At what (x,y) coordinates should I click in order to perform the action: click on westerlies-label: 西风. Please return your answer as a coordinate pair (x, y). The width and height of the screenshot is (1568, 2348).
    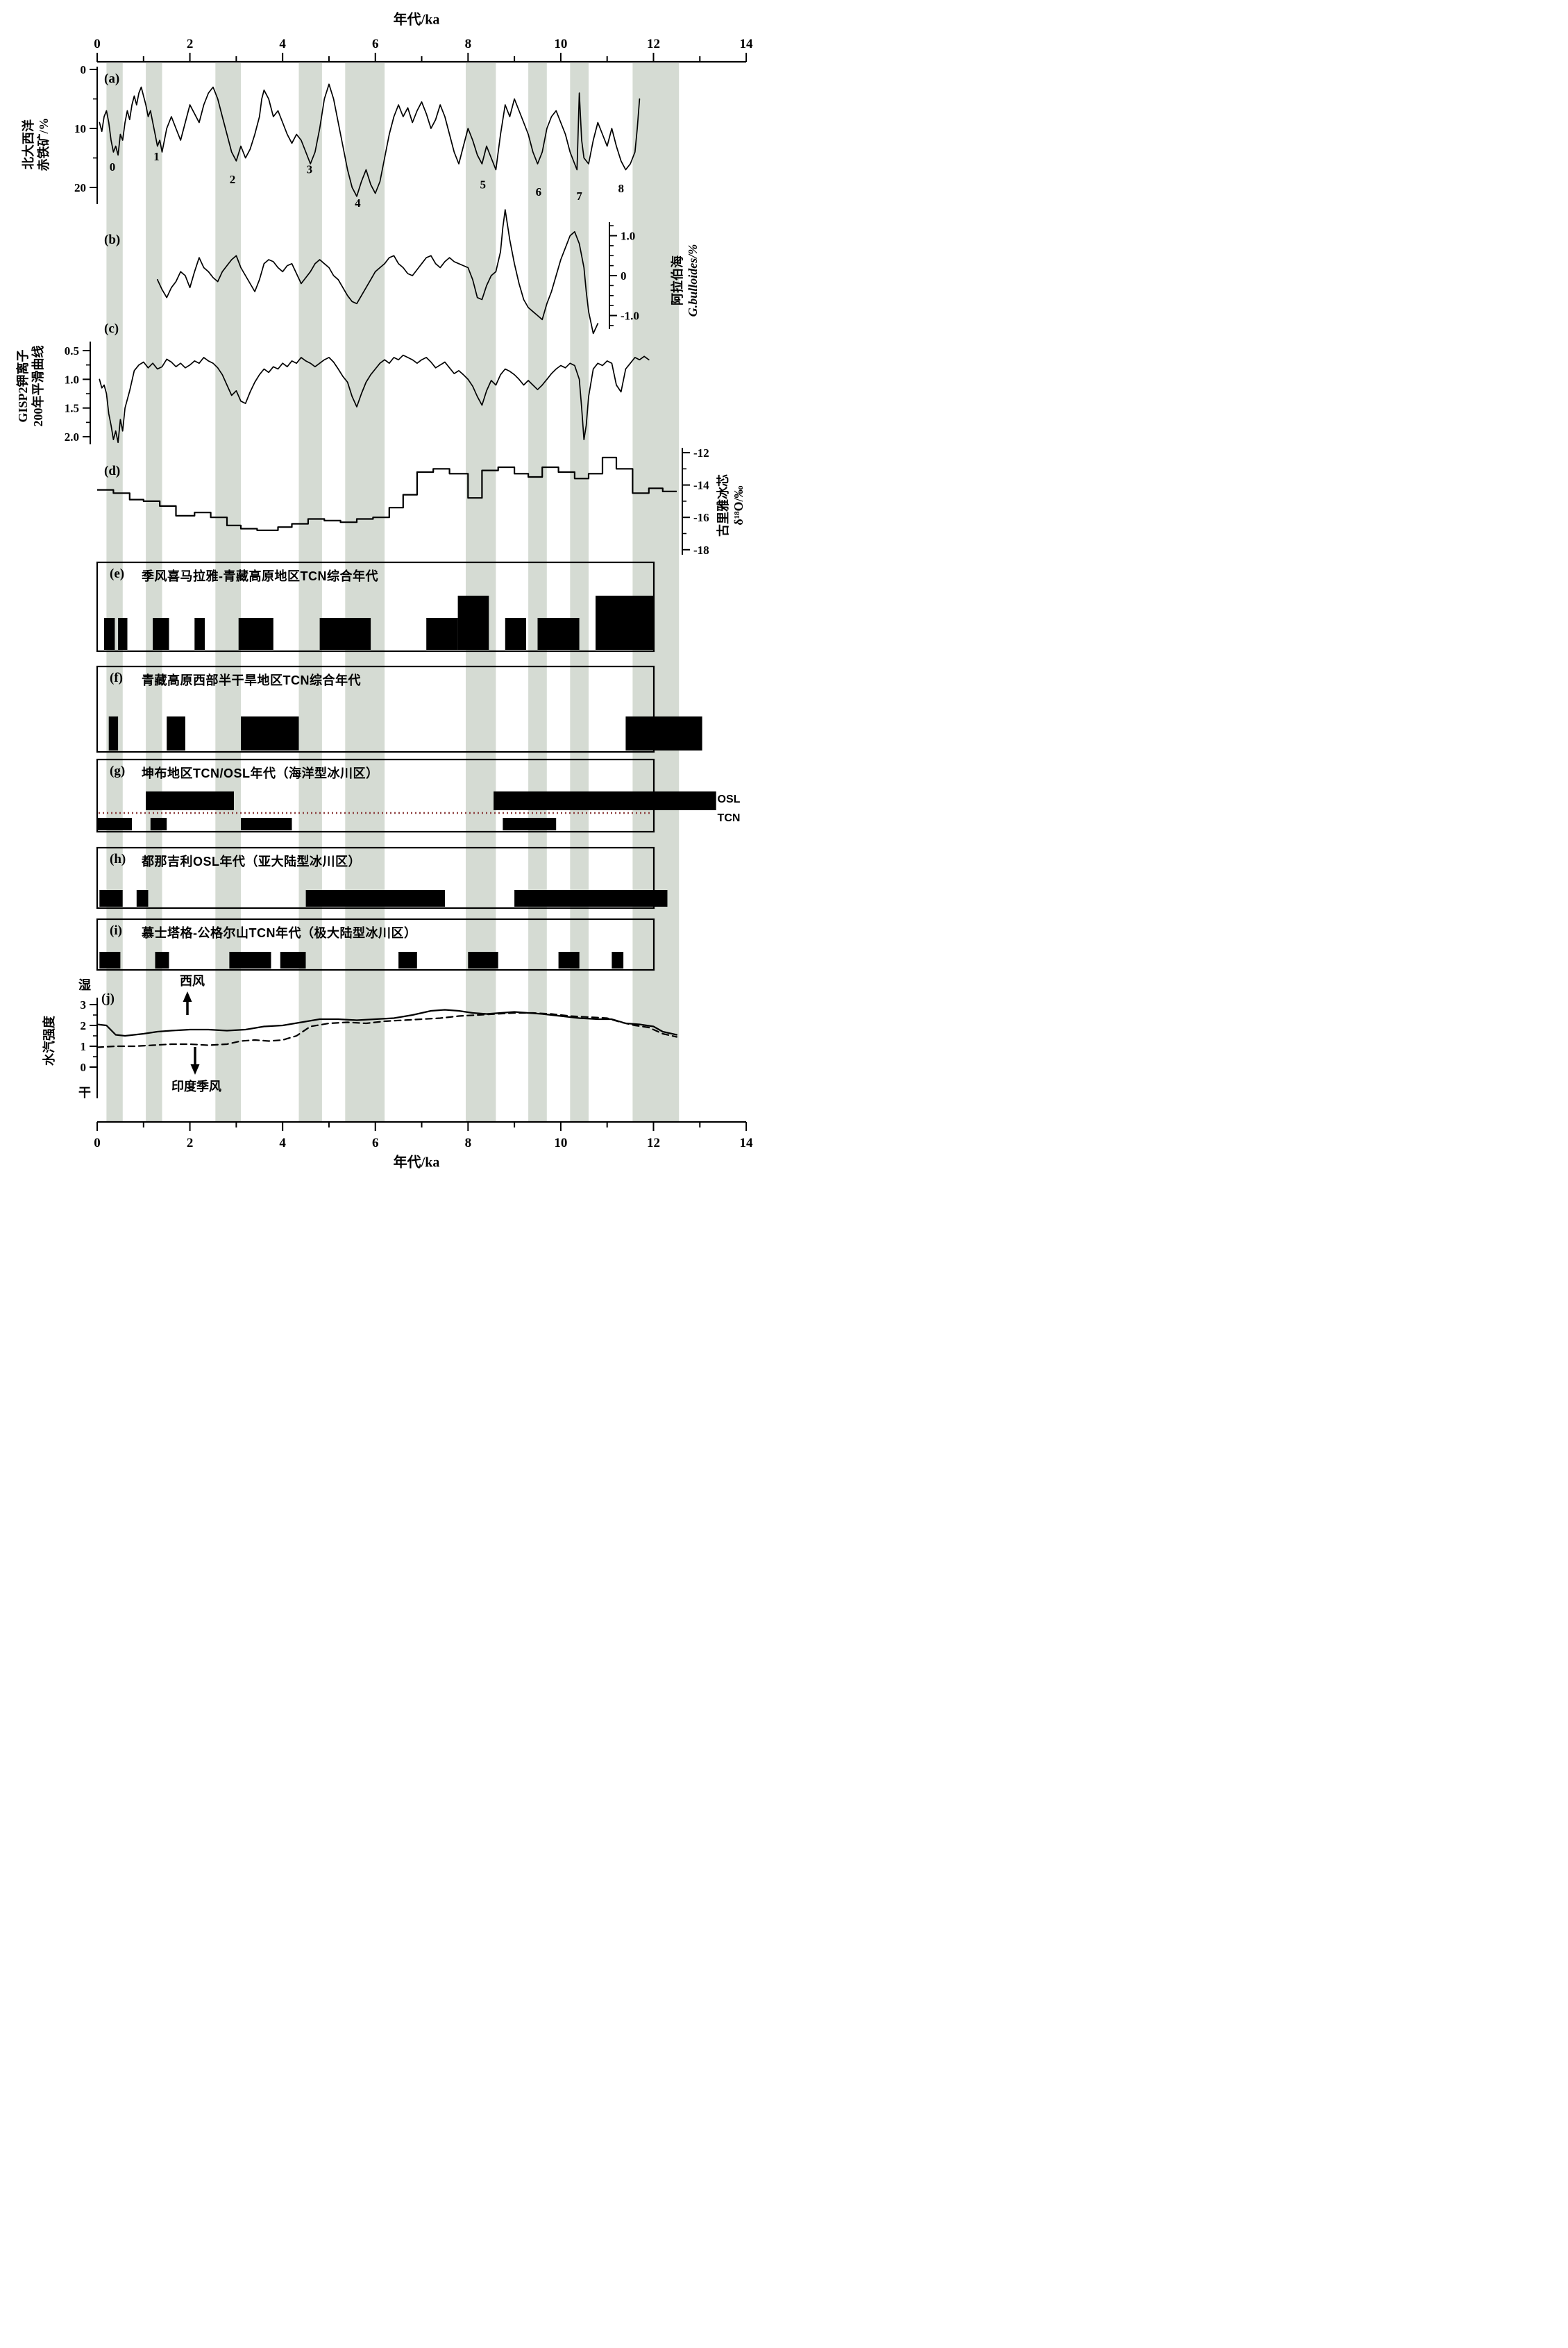
    Looking at the image, I should click on (192, 981).